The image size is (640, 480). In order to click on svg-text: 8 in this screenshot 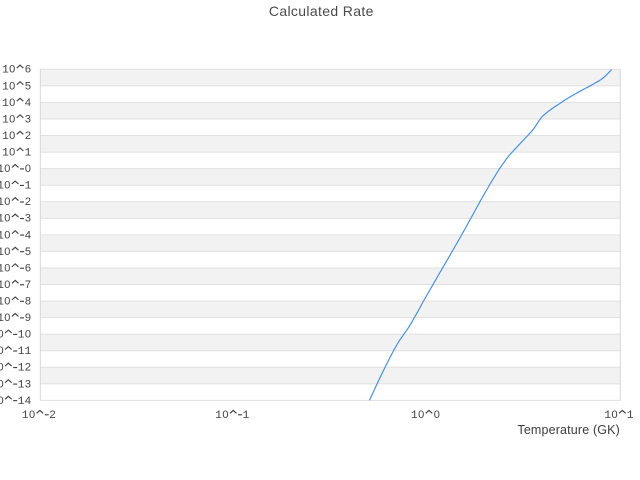, I will do `click(28, 301)`.